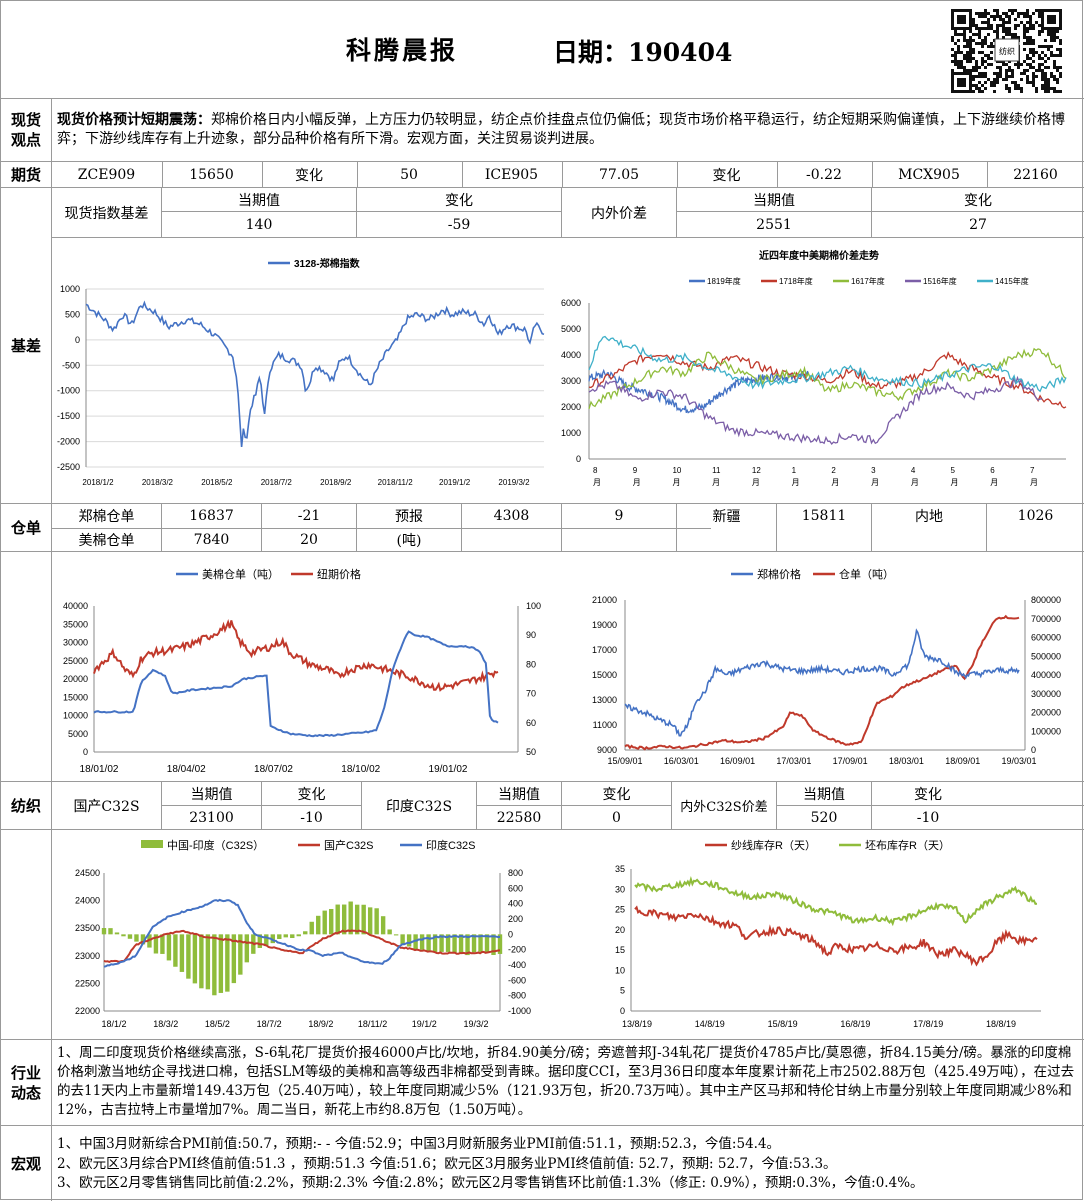 The height and width of the screenshot is (1201, 1084). Describe the element at coordinates (68, 391) in the screenshot. I see `c1-tick-4: -1000` at that location.